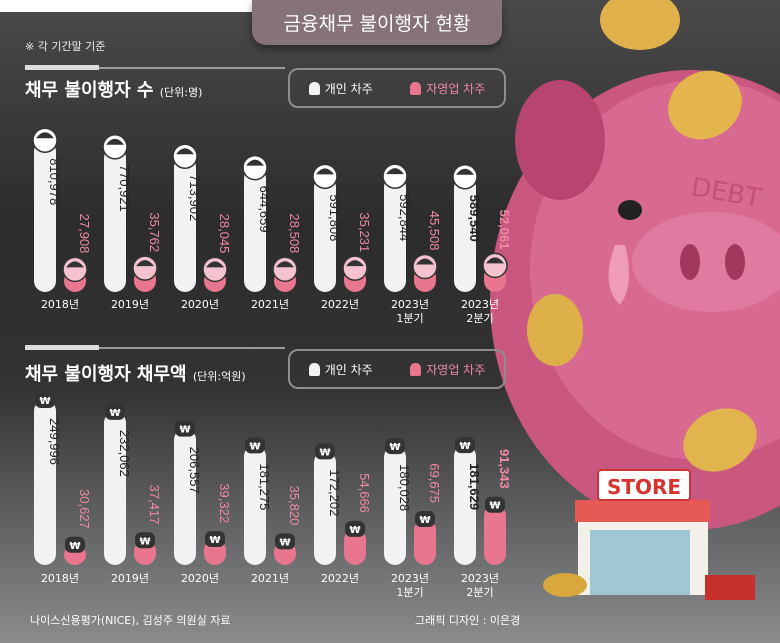  I want to click on value-label-individual: 589,540, so click(474, 218).